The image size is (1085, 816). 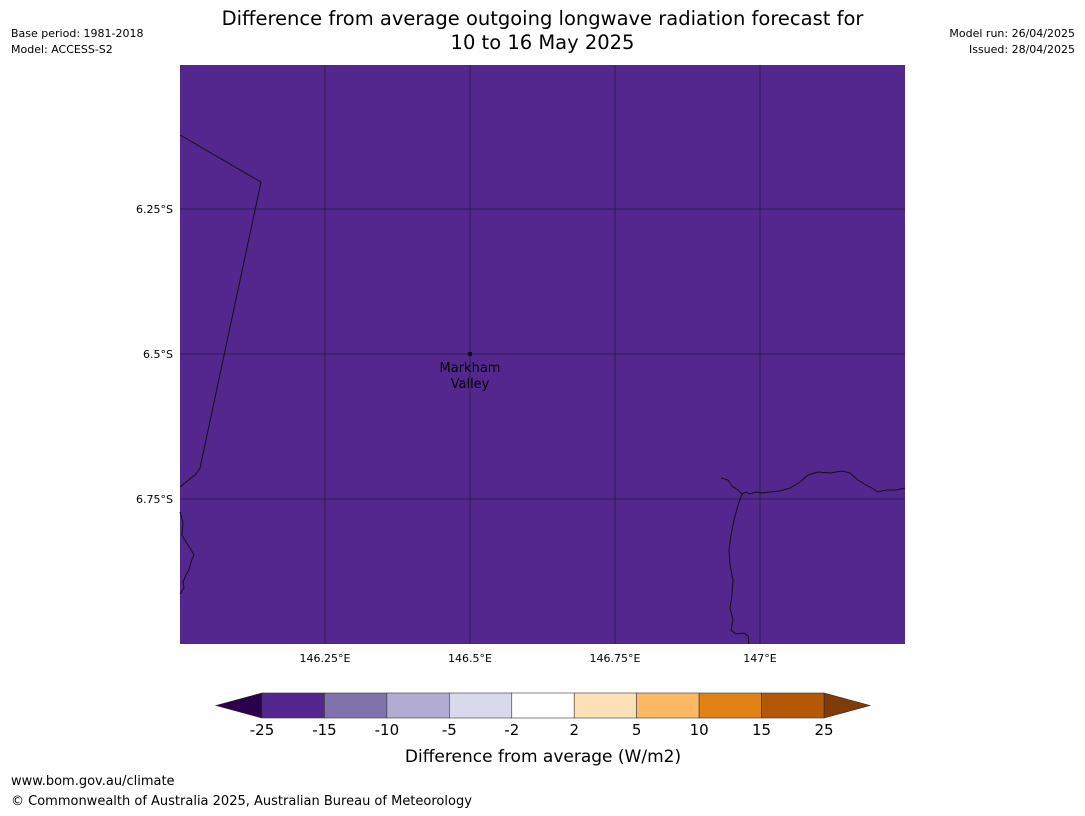 What do you see at coordinates (77, 33) in the screenshot?
I see `base-period-text: Base period: 1981-2018` at bounding box center [77, 33].